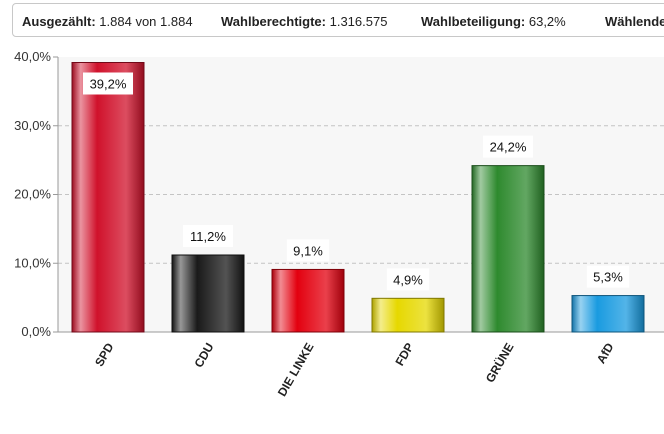 The image size is (664, 434). Describe the element at coordinates (296, 370) in the screenshot. I see `category-label: DIE LINKE` at that location.